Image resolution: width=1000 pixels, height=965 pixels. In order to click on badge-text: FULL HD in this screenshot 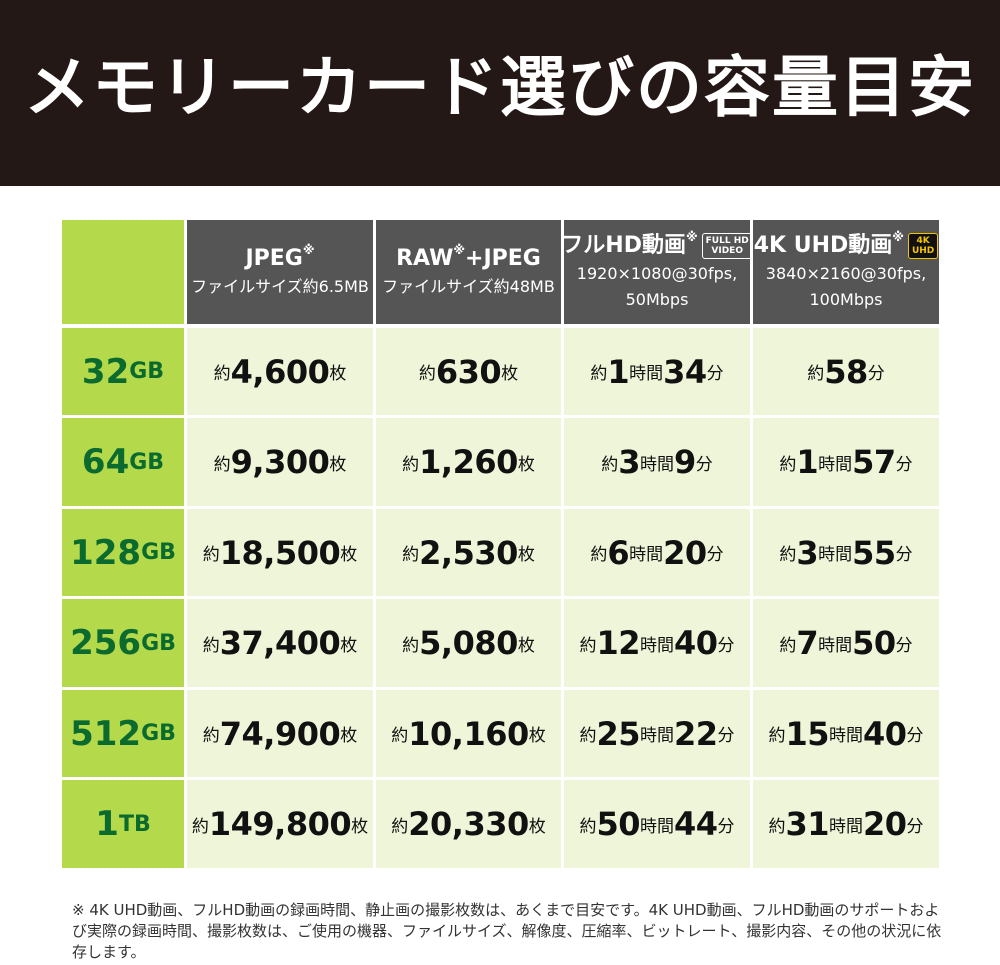, I will do `click(727, 241)`.